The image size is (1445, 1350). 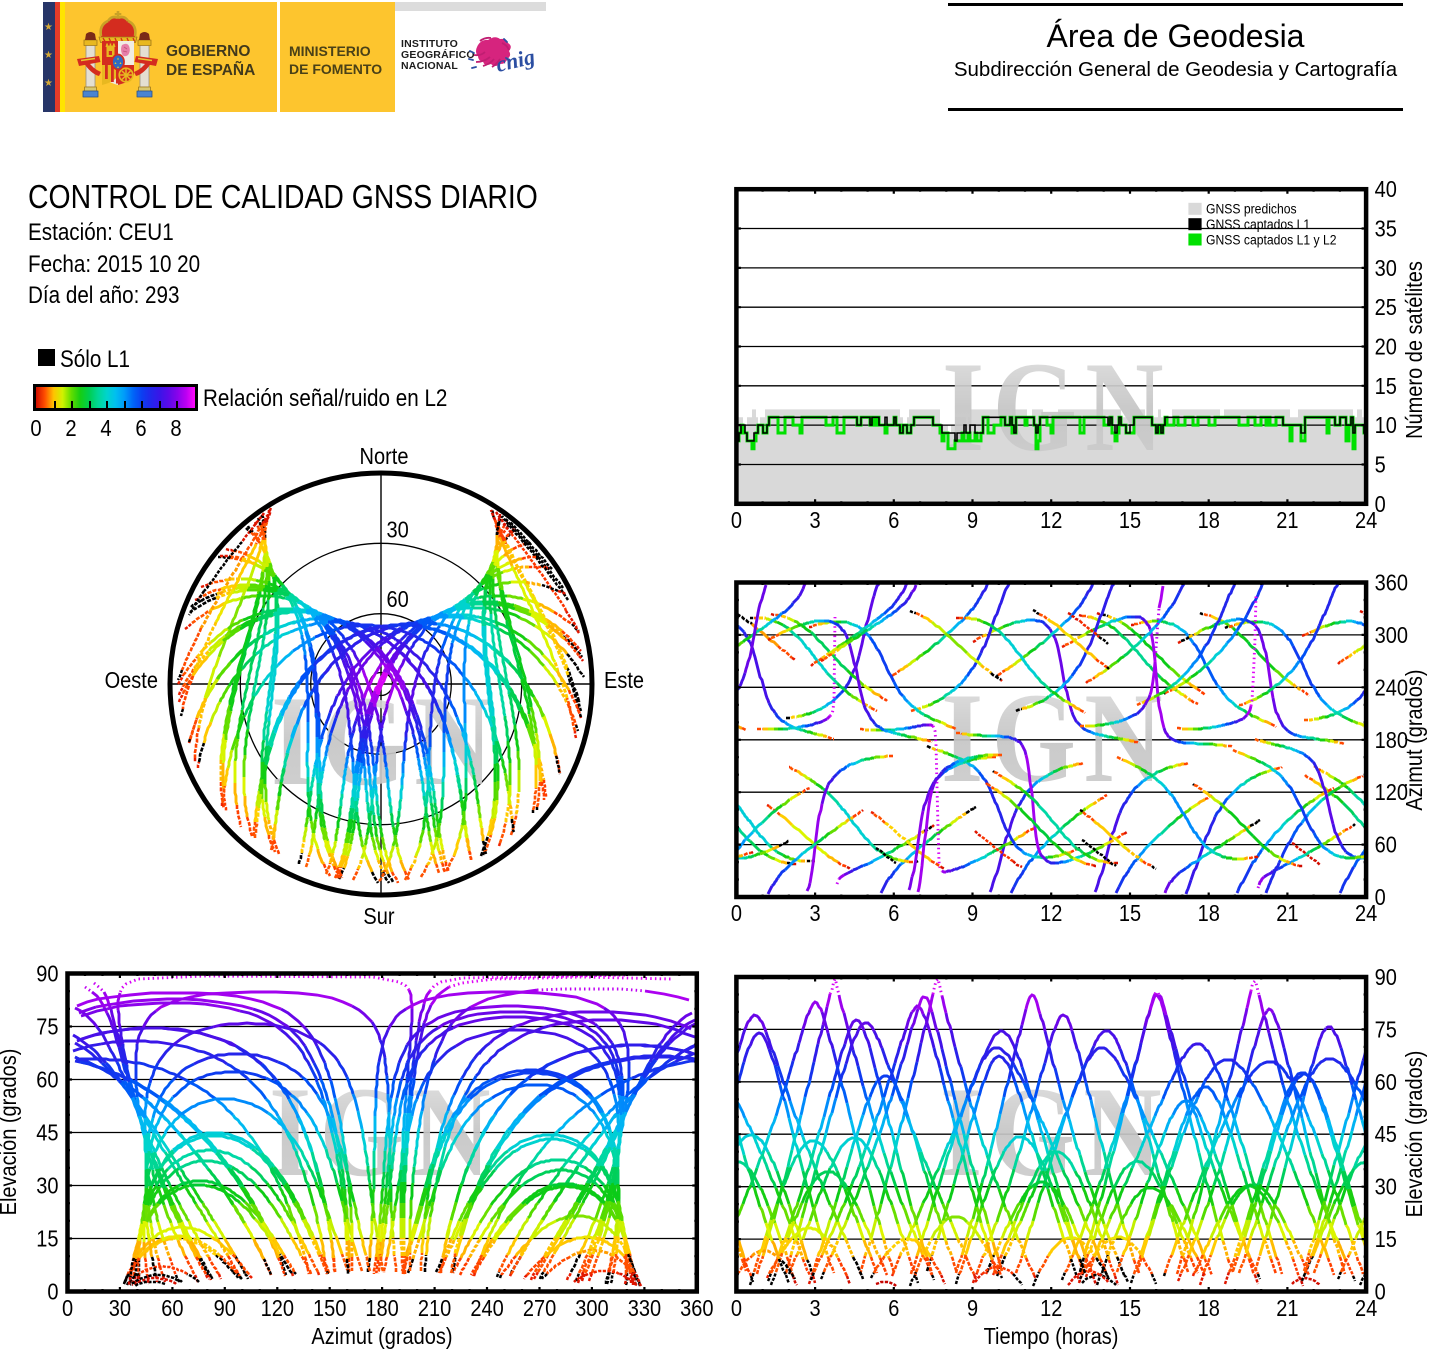 What do you see at coordinates (1057, 406) in the screenshot?
I see `svg-text: IGN` at bounding box center [1057, 406].